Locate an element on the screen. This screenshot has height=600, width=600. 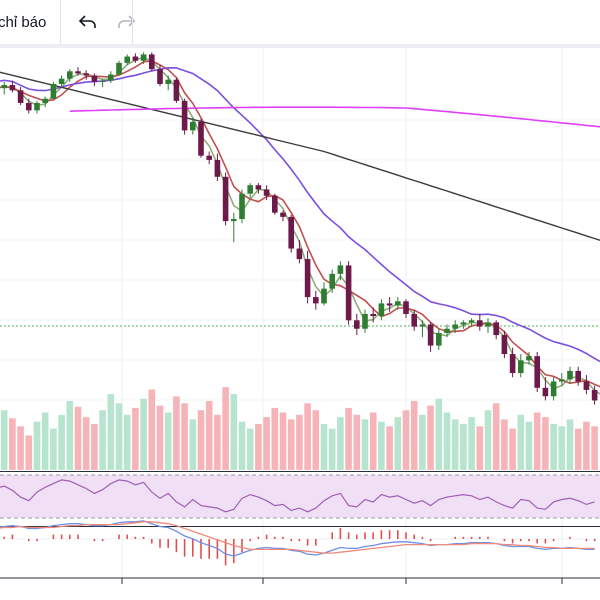
pane-divider is located at coordinates (300, 471).